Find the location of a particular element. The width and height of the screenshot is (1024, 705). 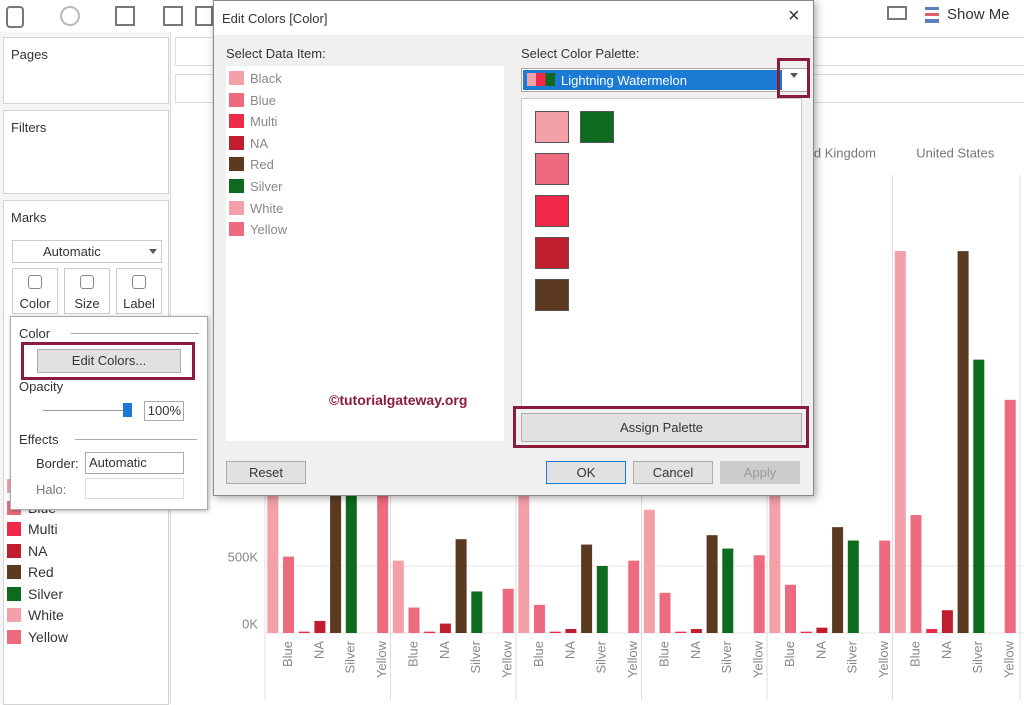

data-item-list: Black Blue Multi NA Red Silver White Yellow is located at coordinates (365, 253).